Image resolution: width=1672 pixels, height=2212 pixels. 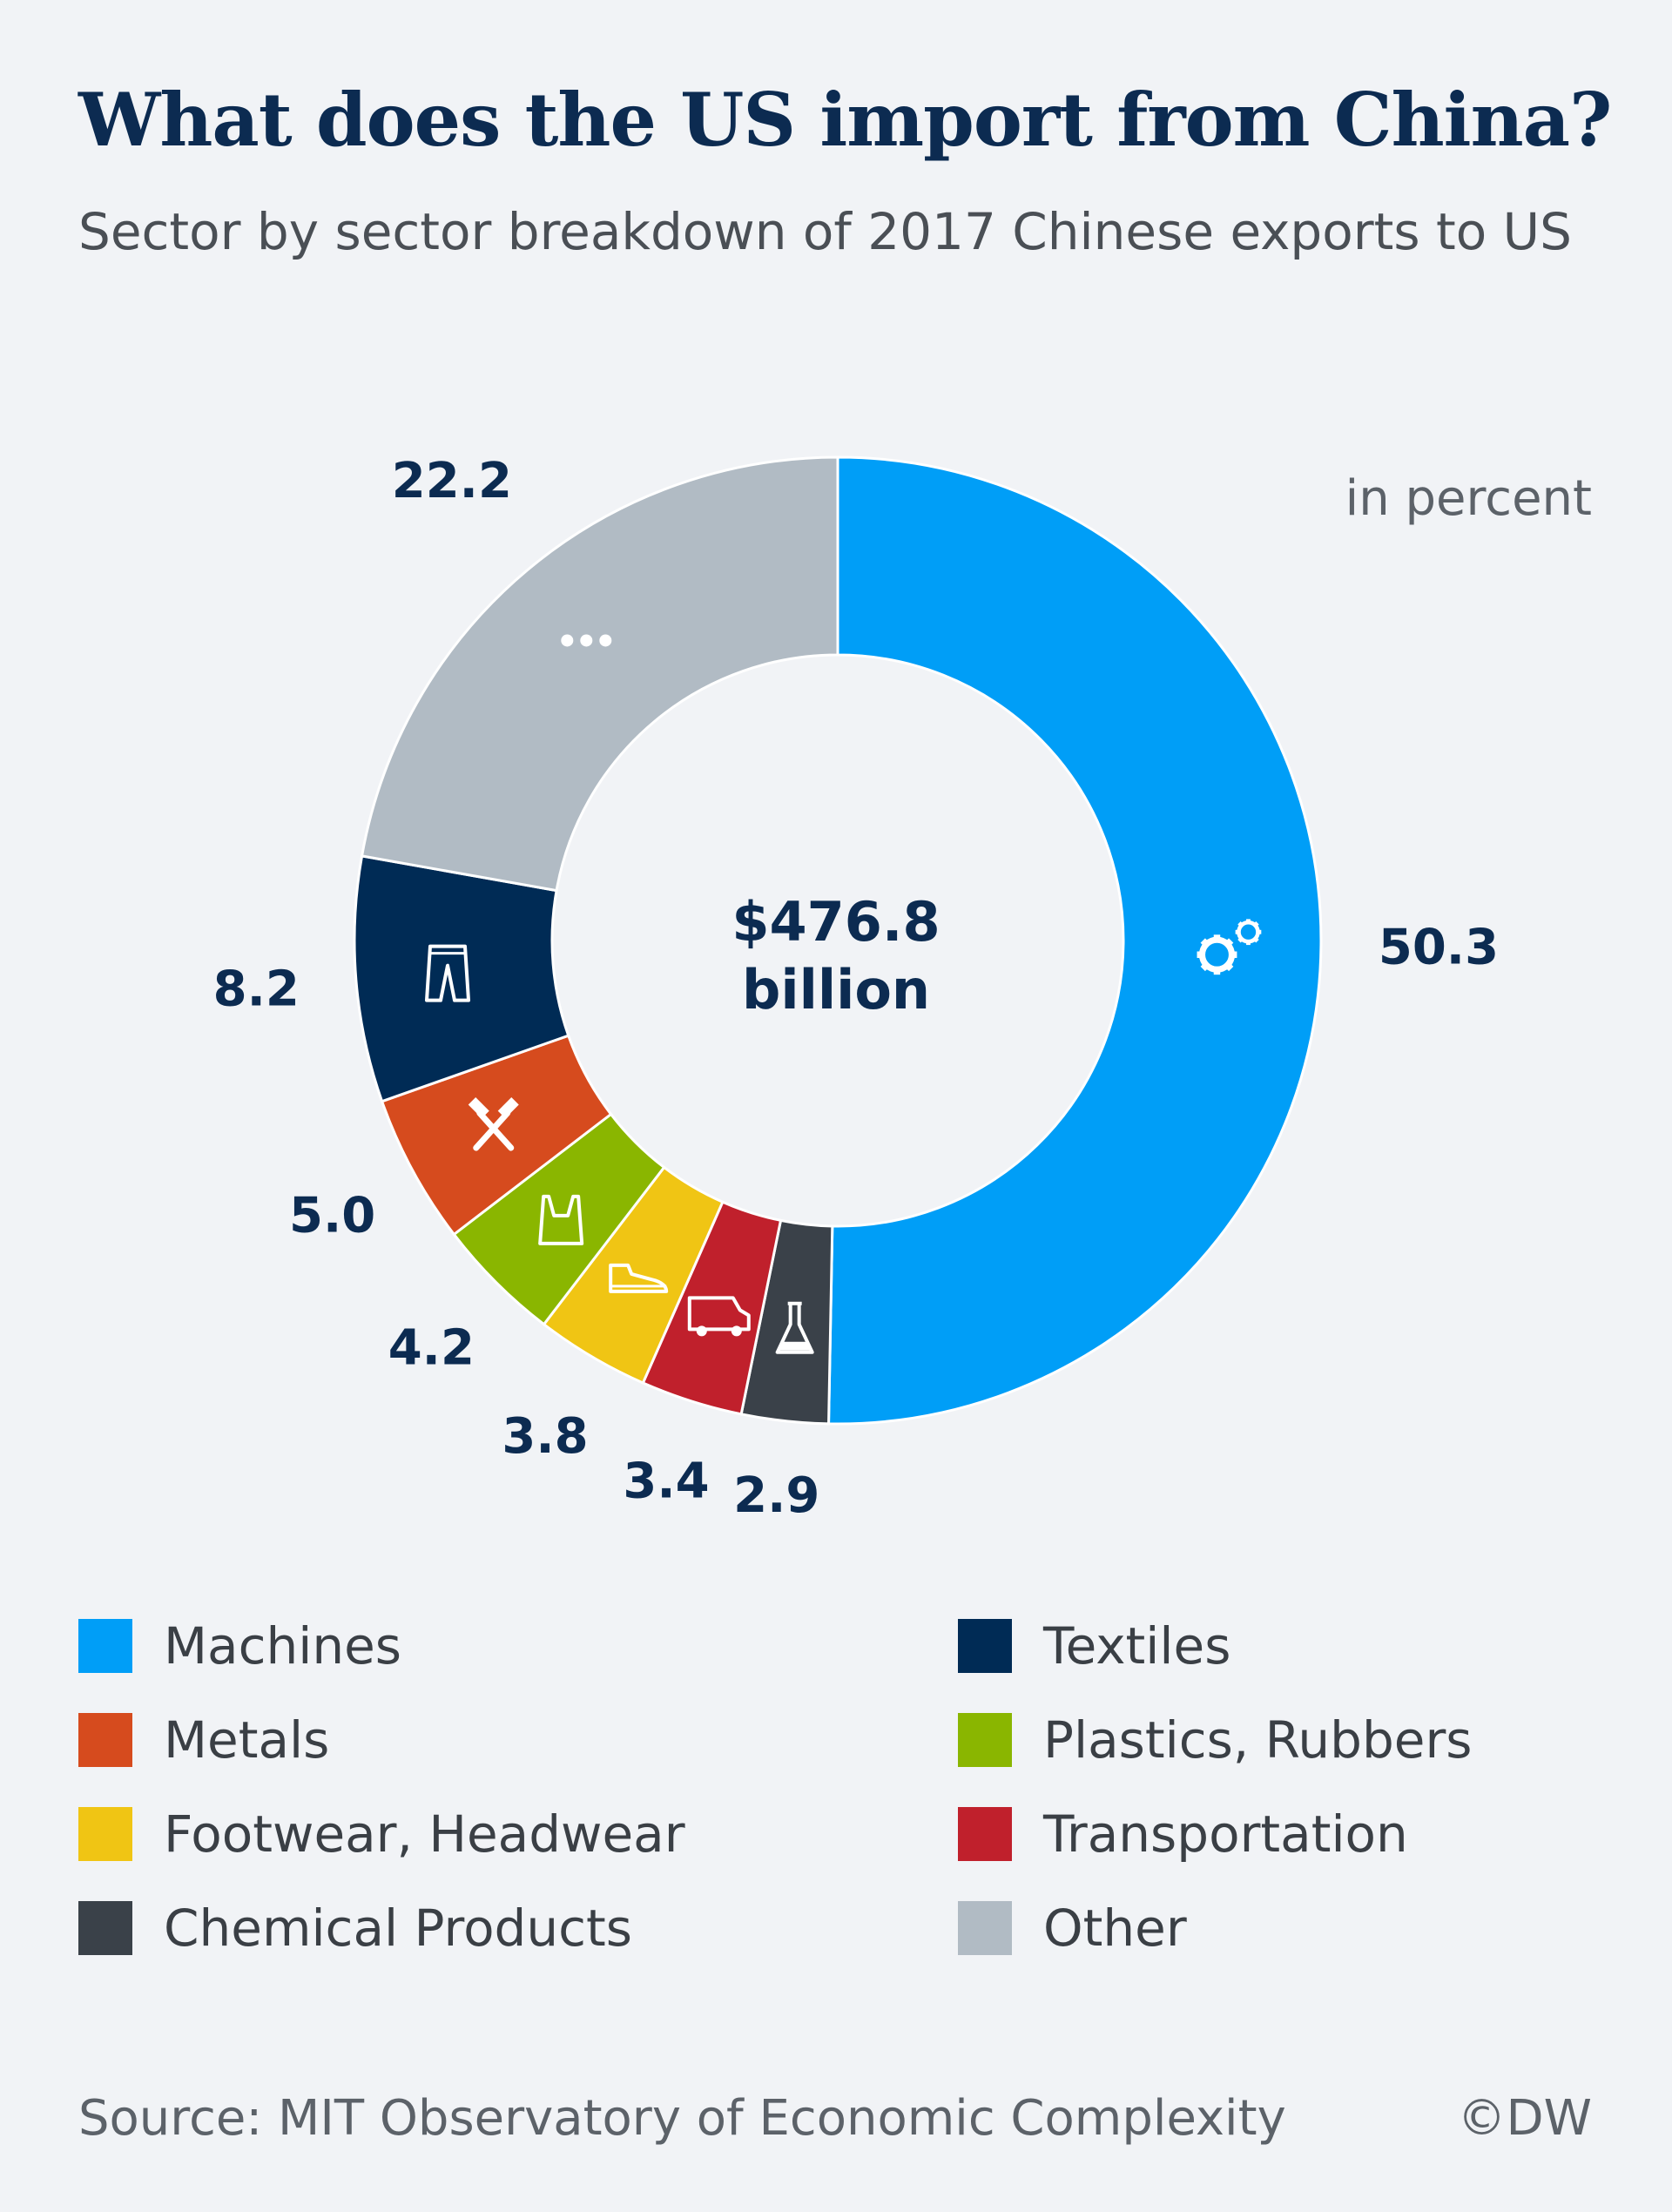 I want to click on legend-item-plastics-rubbers: Plastics, Rubbers, so click(x=1216, y=1740).